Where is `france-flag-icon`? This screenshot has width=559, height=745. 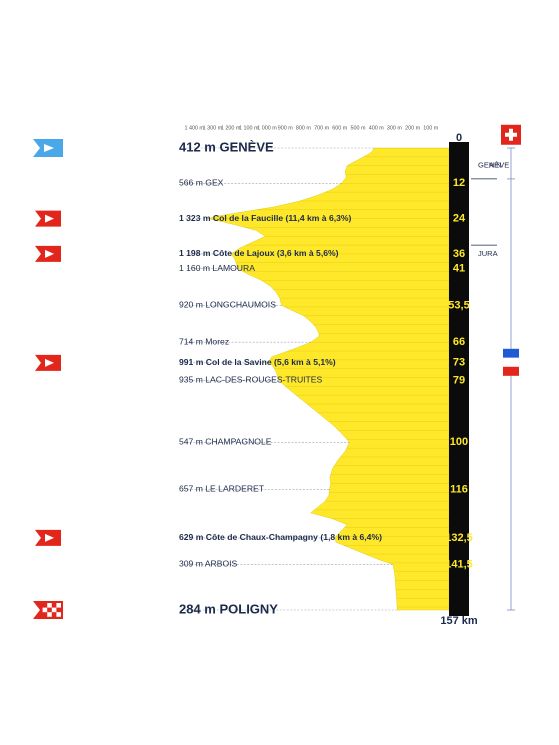
france-flag-icon is located at coordinates (511, 353).